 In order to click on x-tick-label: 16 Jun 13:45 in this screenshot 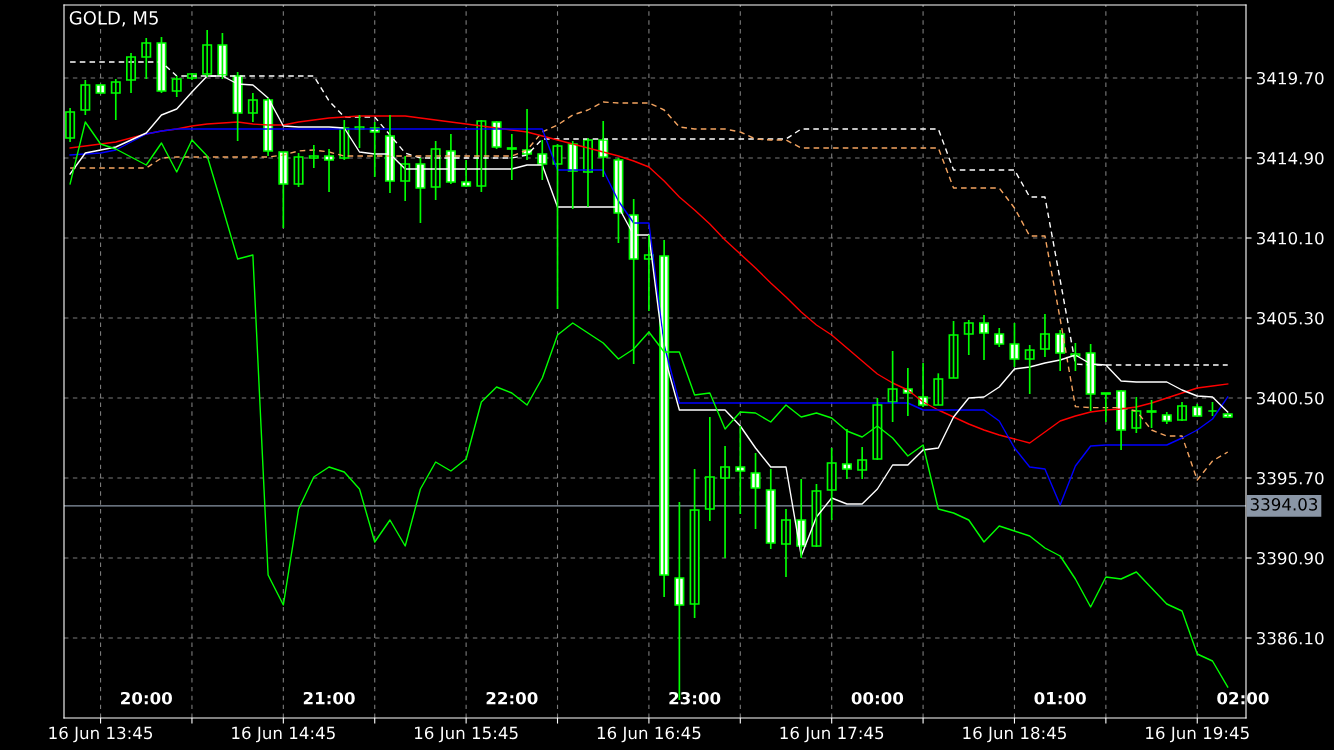, I will do `click(101, 734)`.